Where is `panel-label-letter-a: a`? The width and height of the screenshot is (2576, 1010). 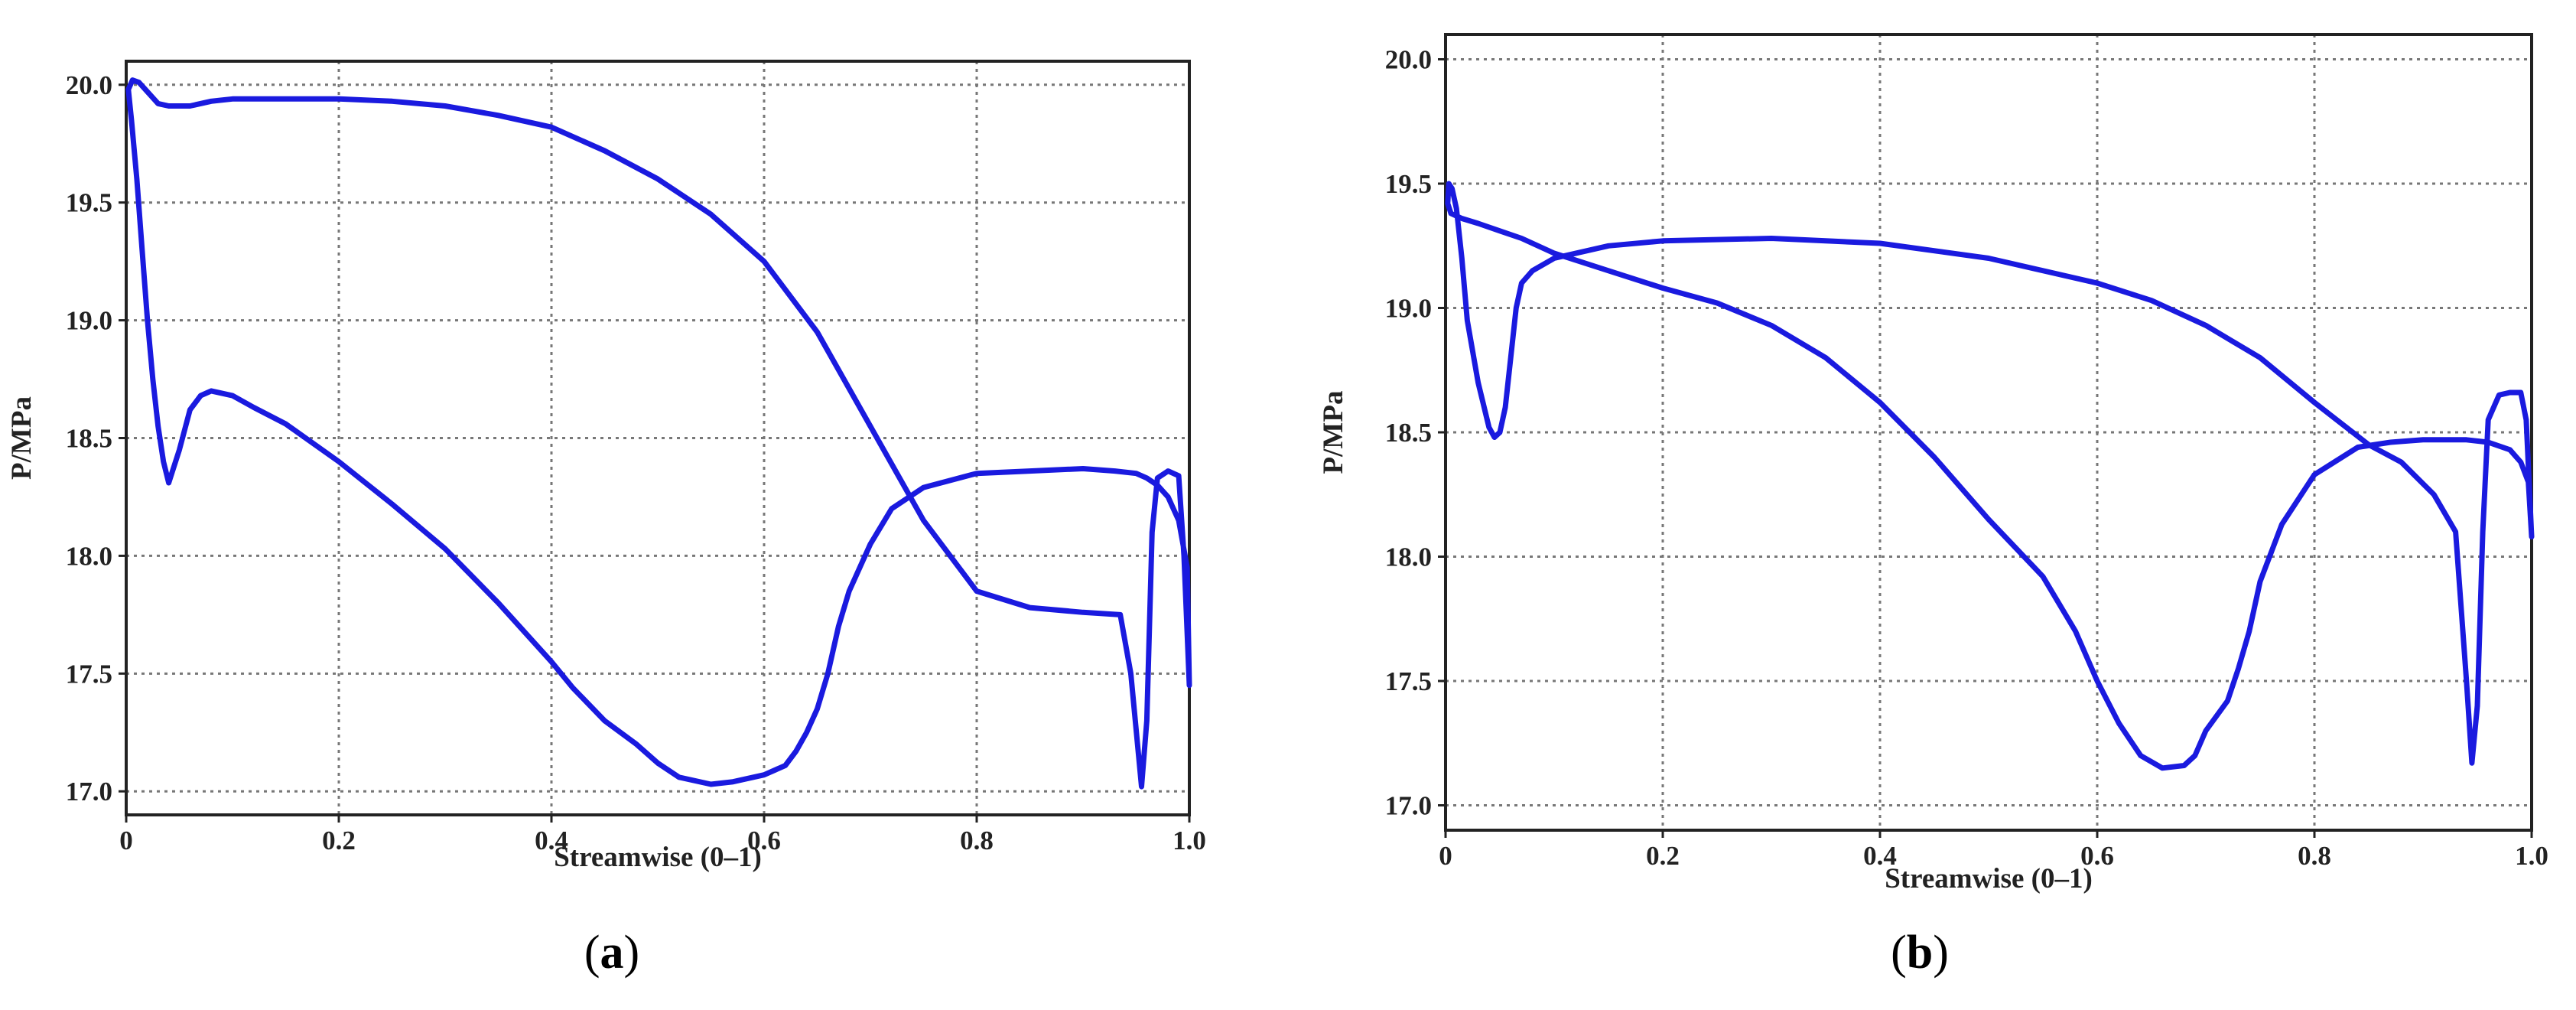
panel-label-letter-a: a is located at coordinates (612, 953).